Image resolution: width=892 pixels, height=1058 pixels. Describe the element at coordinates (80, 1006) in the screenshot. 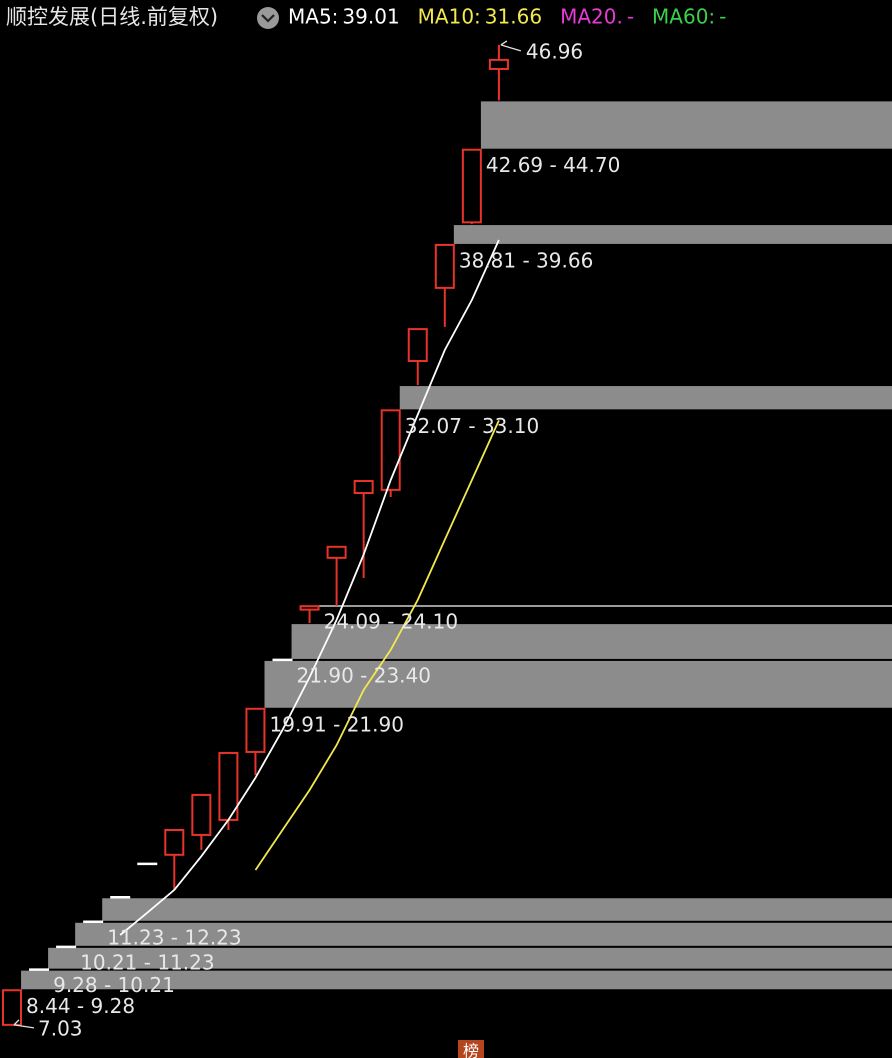

I see `gap-label: 8.44 - 9.28` at that location.